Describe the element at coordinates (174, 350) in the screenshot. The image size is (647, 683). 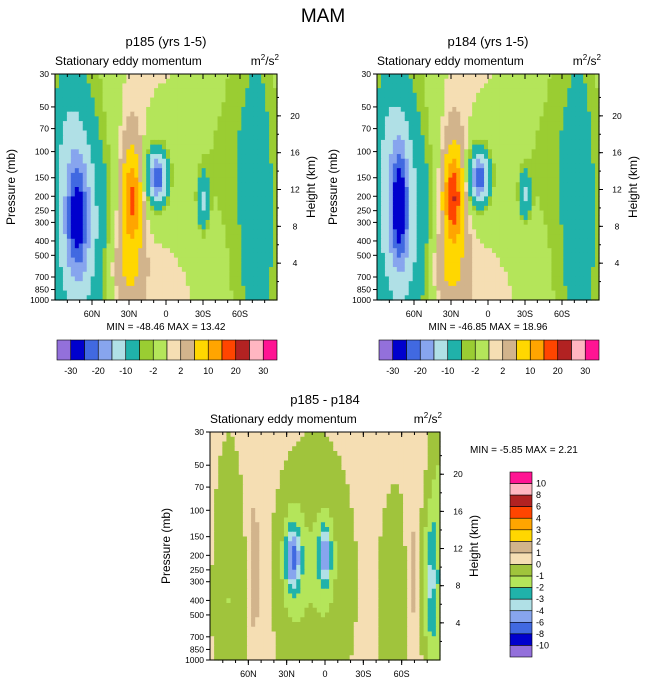
I see `colorbar-box` at that location.